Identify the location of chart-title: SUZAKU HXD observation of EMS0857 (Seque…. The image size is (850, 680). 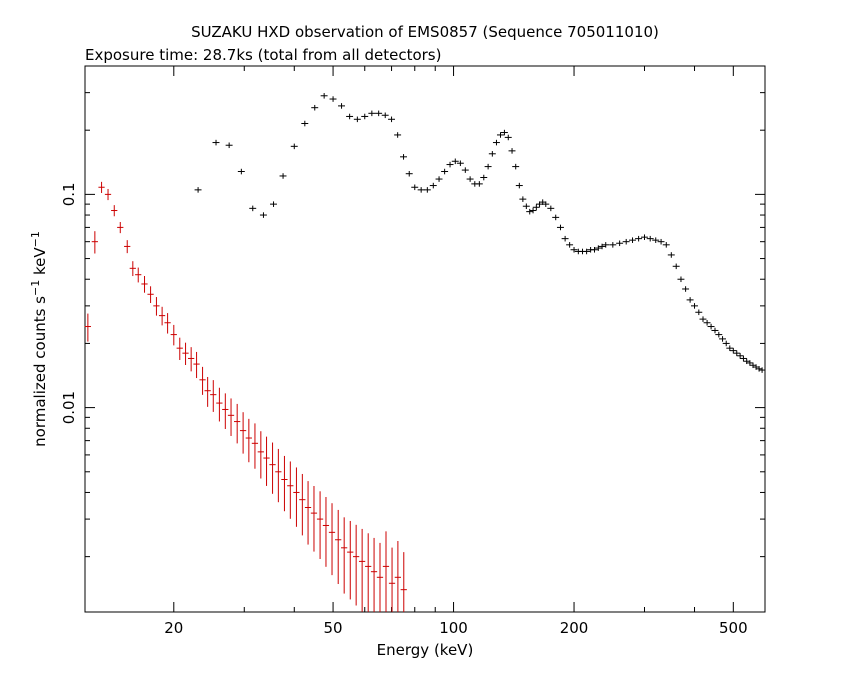
(425, 32).